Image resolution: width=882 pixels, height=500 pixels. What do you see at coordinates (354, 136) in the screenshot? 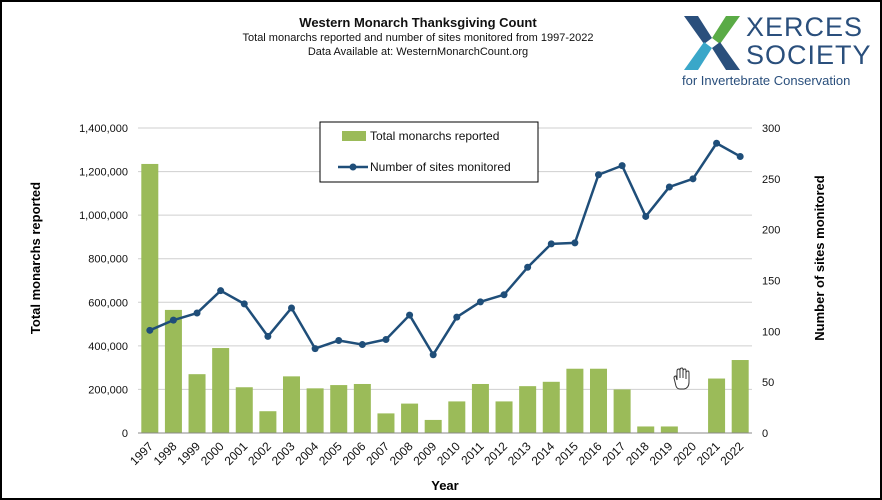
I see `legend-swatch-bars` at bounding box center [354, 136].